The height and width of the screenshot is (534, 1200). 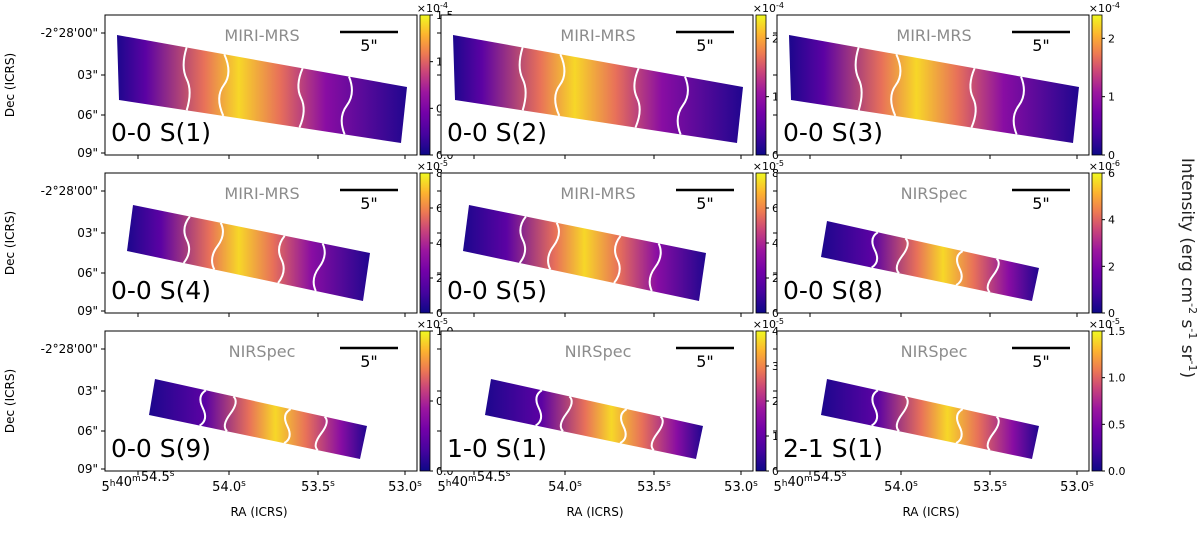 I want to click on transition-label: 0-0 S(1), so click(x=161, y=132).